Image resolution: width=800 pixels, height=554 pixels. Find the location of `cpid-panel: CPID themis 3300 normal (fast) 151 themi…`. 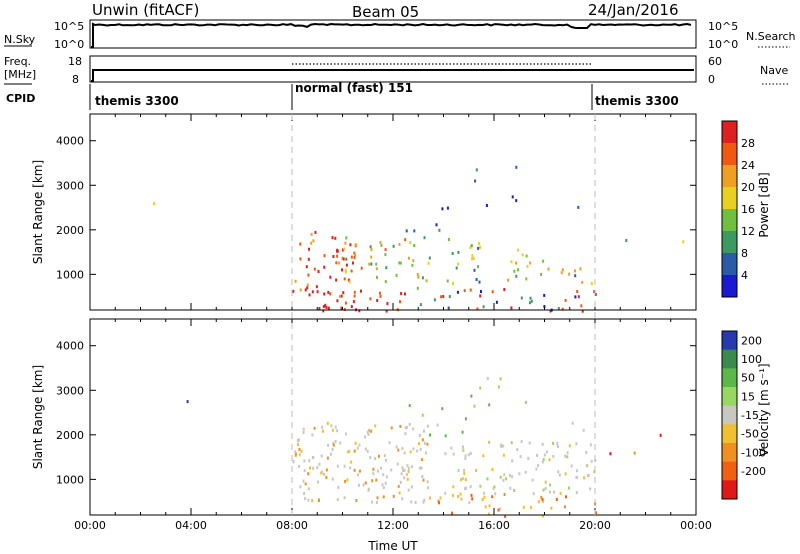

cpid-panel: CPID themis 3300 normal (fast) 151 themi… is located at coordinates (342, 95).